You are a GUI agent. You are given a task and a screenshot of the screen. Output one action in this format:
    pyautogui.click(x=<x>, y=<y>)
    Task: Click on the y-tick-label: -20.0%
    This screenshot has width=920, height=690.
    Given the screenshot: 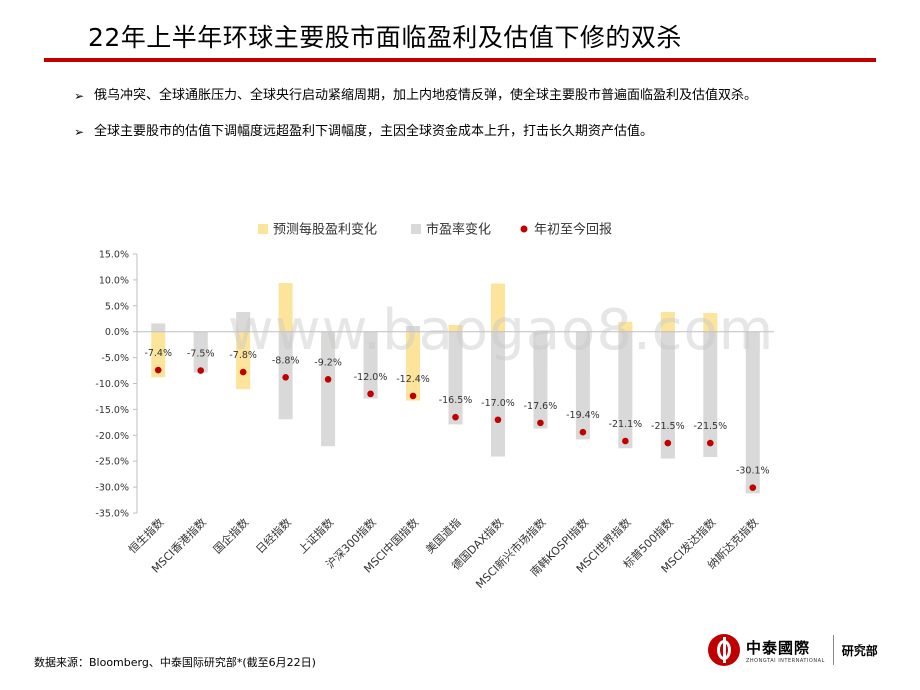 What is the action you would take?
    pyautogui.click(x=112, y=436)
    